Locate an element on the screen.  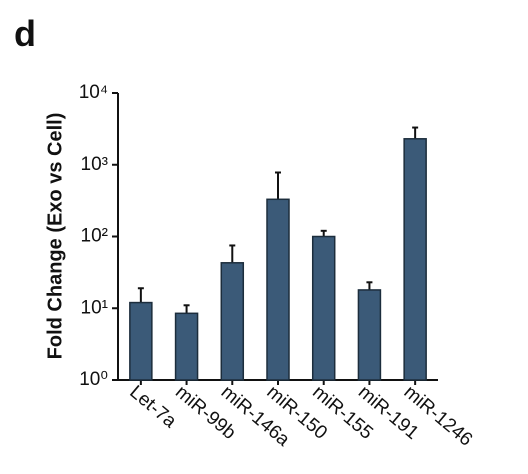
y-tick-label: 10¹ is located at coordinates (94, 307).